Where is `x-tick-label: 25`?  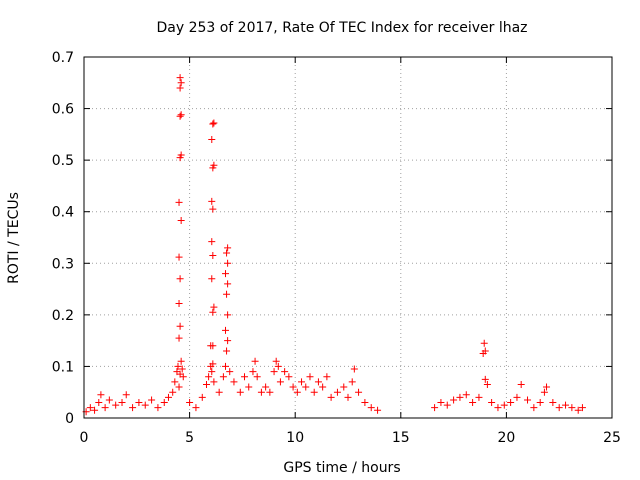
x-tick-label: 25 is located at coordinates (612, 438).